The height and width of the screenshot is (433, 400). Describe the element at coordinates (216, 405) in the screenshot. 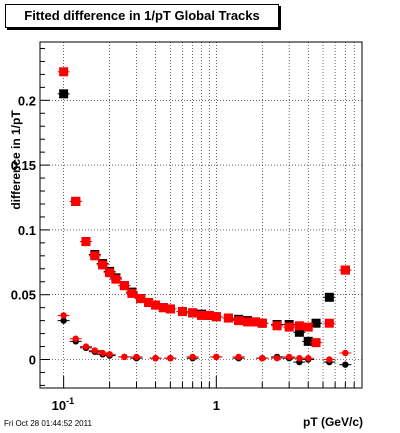

I see `x-tick-label-1: 1` at that location.